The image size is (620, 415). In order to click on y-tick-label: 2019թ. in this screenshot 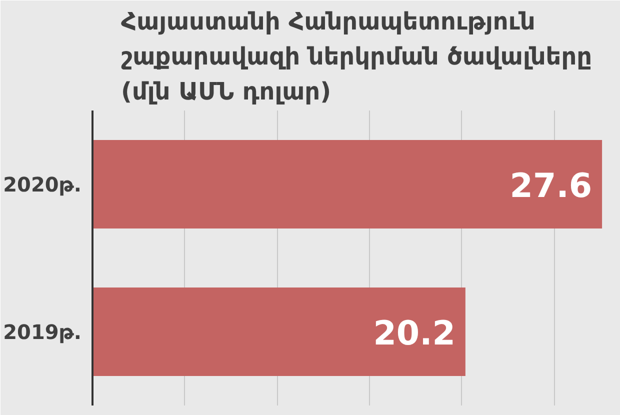, I will do `click(42, 332)`.